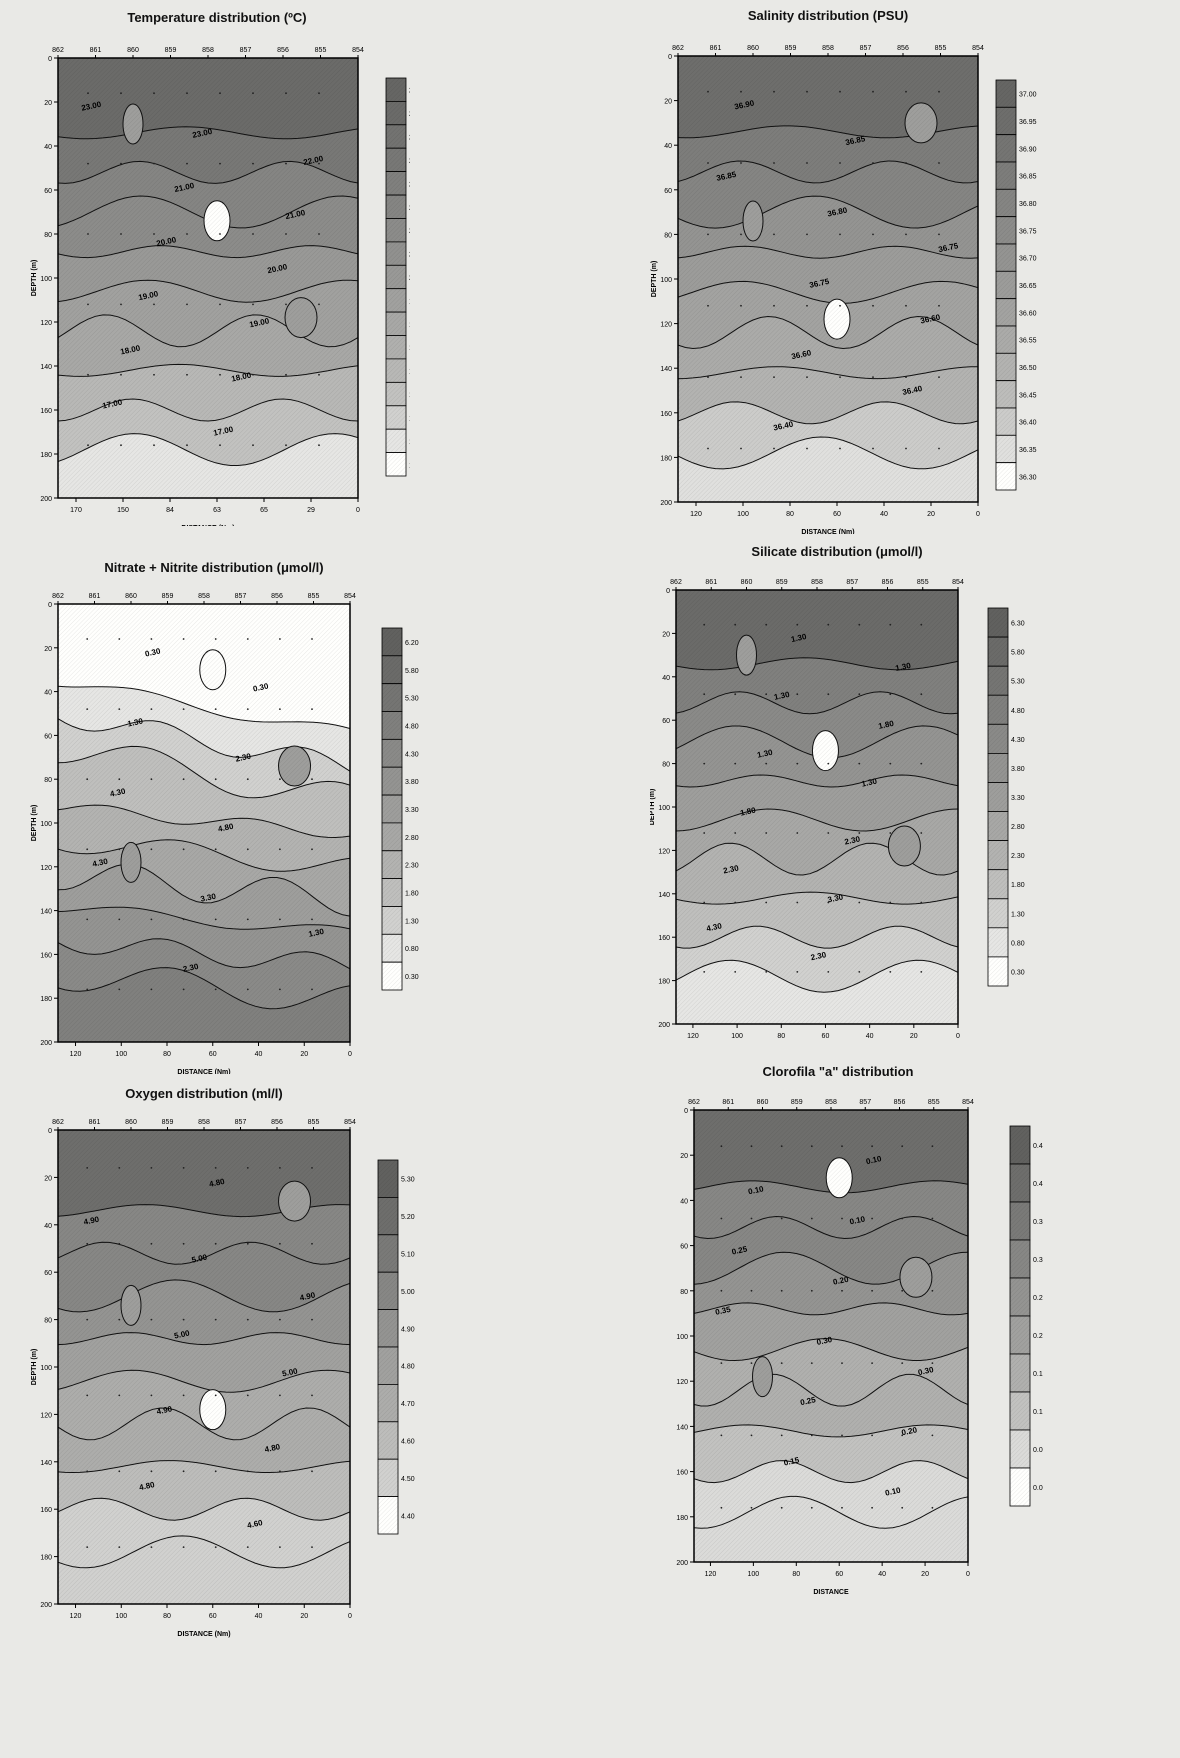 Image resolution: width=1180 pixels, height=1758 pixels. I want to click on y-tick-label: 200, so click(682, 1563).